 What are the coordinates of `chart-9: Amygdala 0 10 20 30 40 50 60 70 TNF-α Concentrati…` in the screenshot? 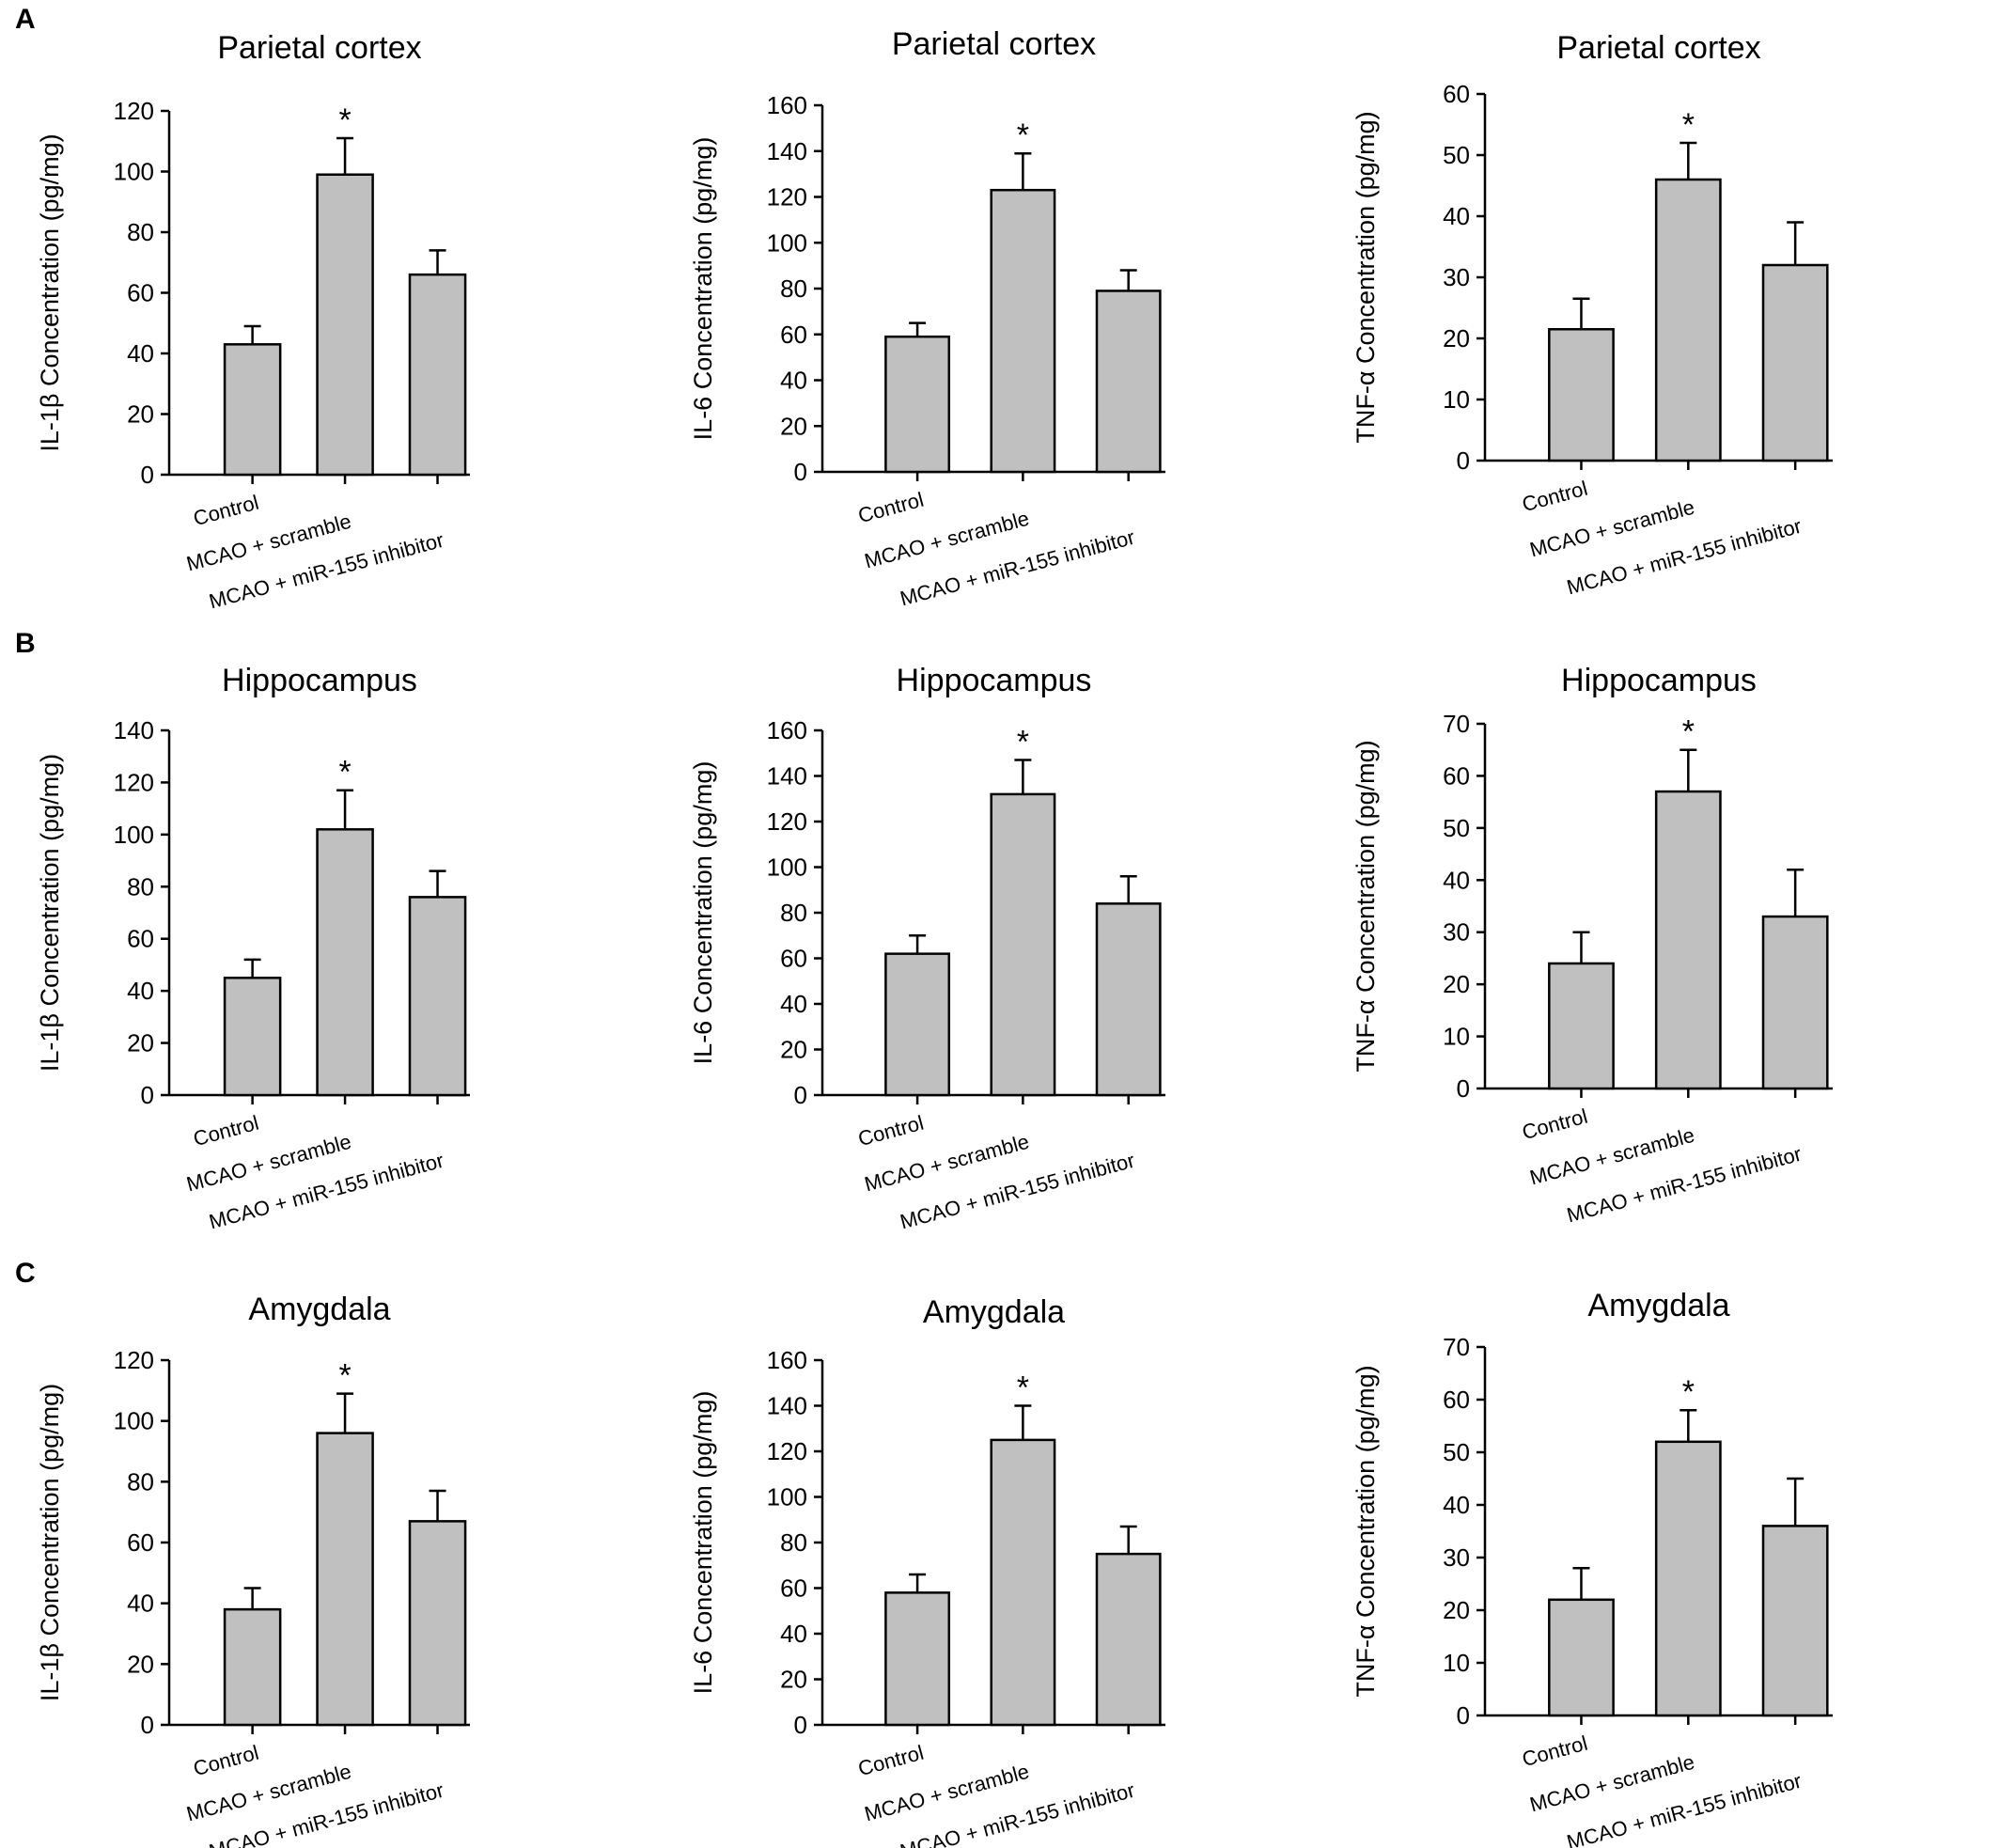 It's located at (1592, 1568).